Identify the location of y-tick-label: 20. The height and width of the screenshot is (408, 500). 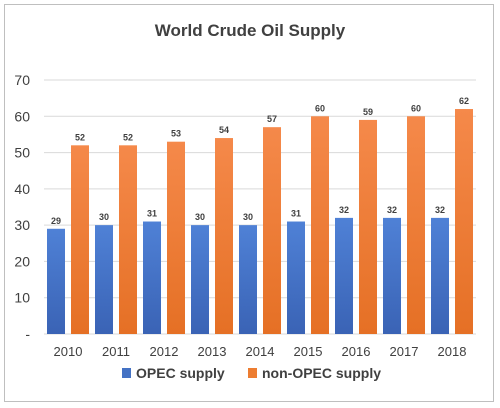
(22, 261).